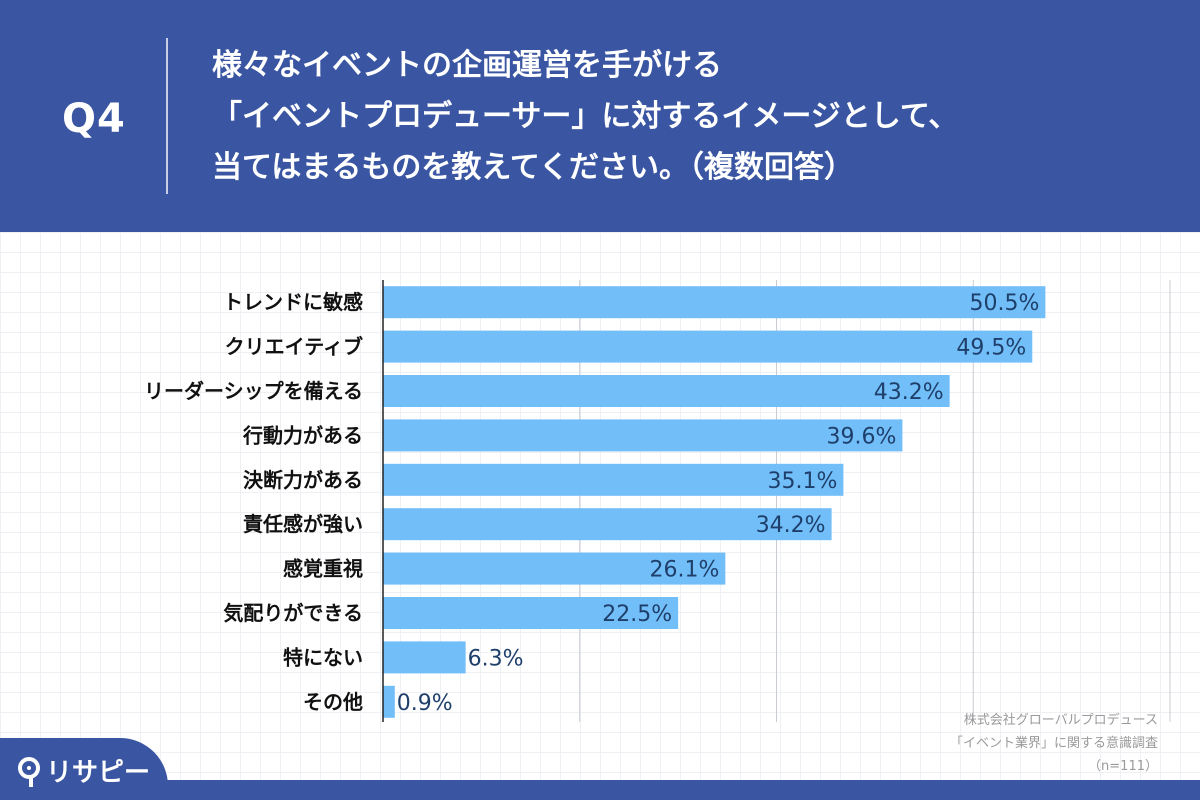  What do you see at coordinates (333, 702) in the screenshot?
I see `category-label: その他` at bounding box center [333, 702].